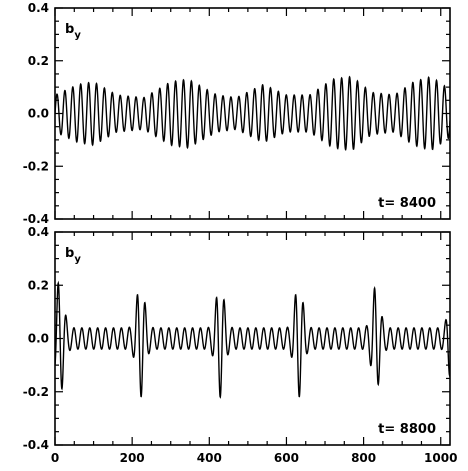  What do you see at coordinates (36, 392) in the screenshot?
I see `bottom-ytick-label: -0.2` at bounding box center [36, 392].